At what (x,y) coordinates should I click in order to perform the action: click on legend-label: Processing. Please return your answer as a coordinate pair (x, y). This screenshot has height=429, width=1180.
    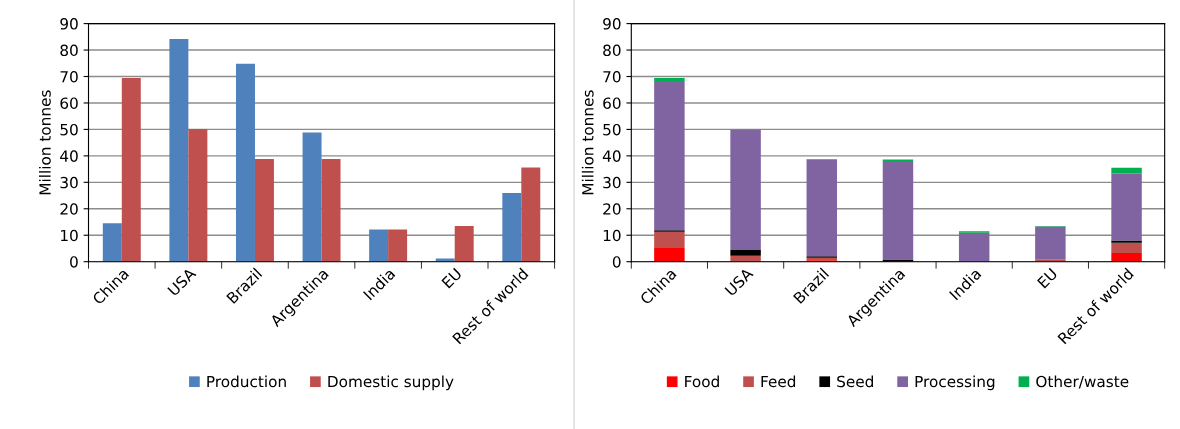
    Looking at the image, I should click on (955, 383).